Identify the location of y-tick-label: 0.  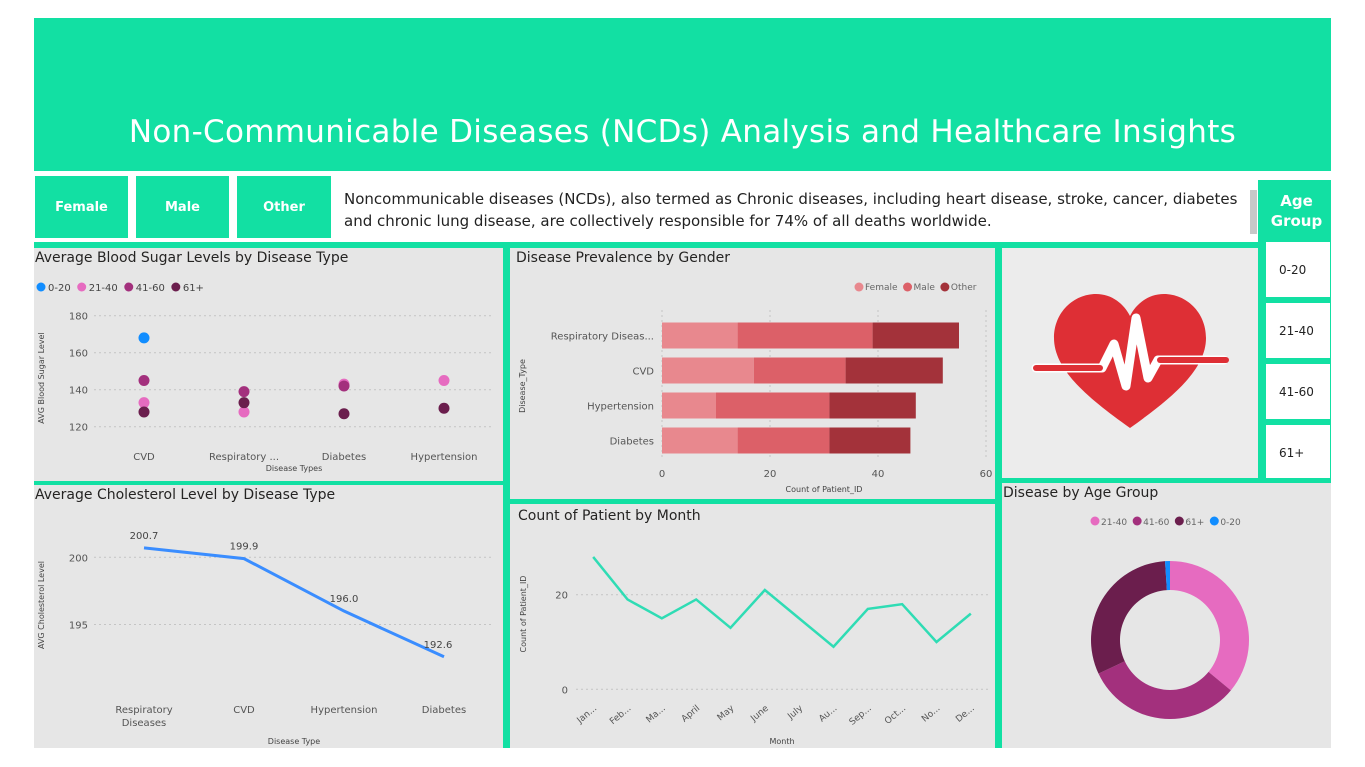
(565, 690).